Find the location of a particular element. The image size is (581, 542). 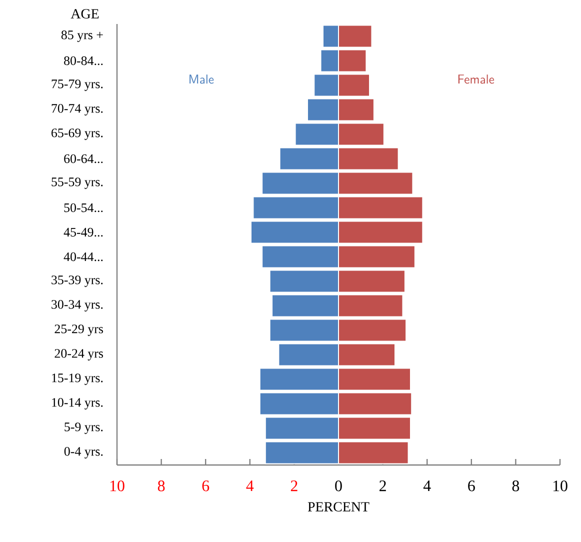

y-tick-label: 65-69 yrs. is located at coordinates (77, 134).